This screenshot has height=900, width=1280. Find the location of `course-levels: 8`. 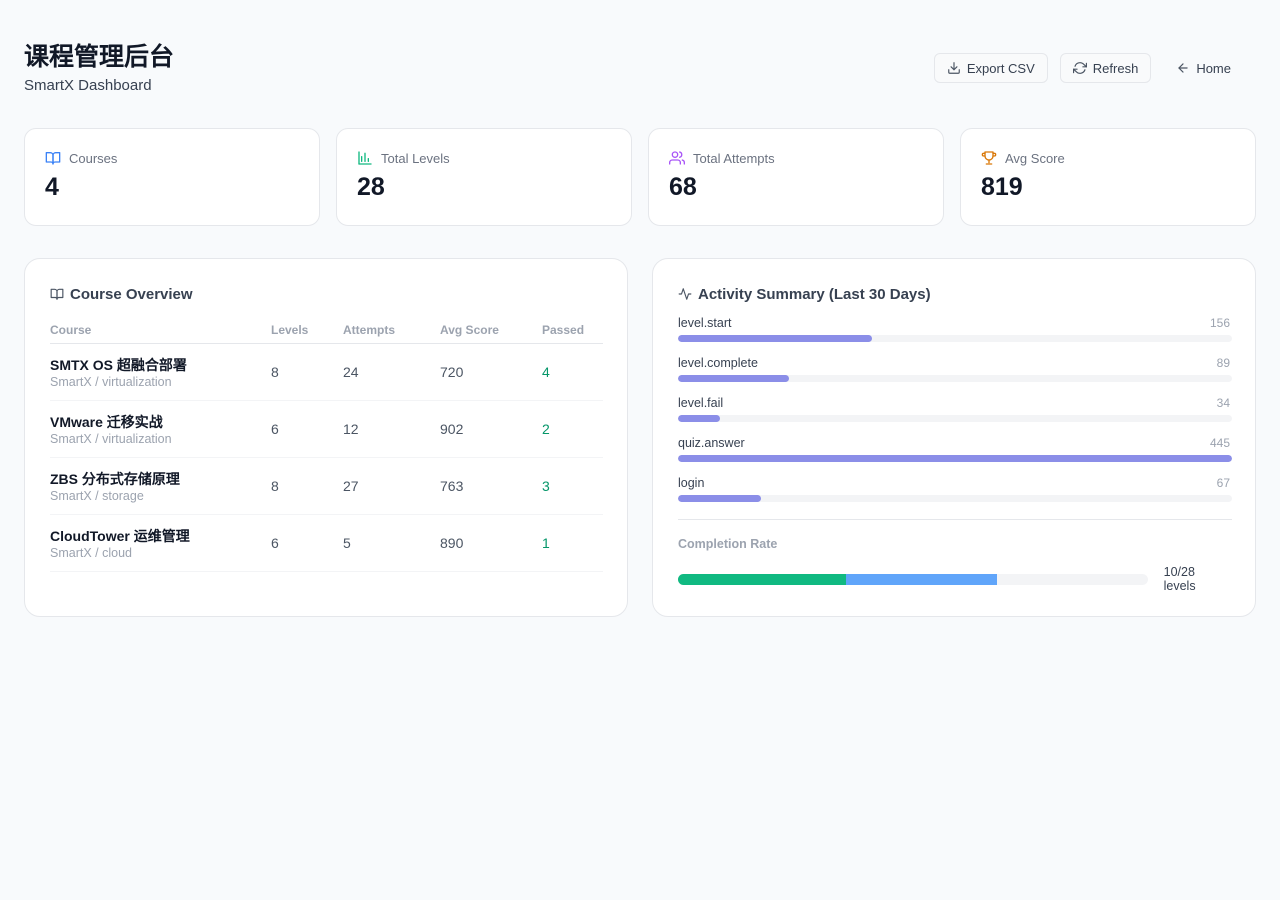

course-levels: 8 is located at coordinates (307, 372).